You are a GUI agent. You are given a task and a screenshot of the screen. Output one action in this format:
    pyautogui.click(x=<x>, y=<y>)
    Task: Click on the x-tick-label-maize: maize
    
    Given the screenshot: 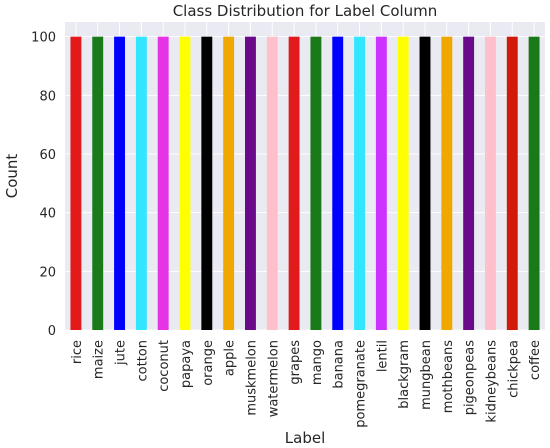 What is the action you would take?
    pyautogui.click(x=99, y=359)
    